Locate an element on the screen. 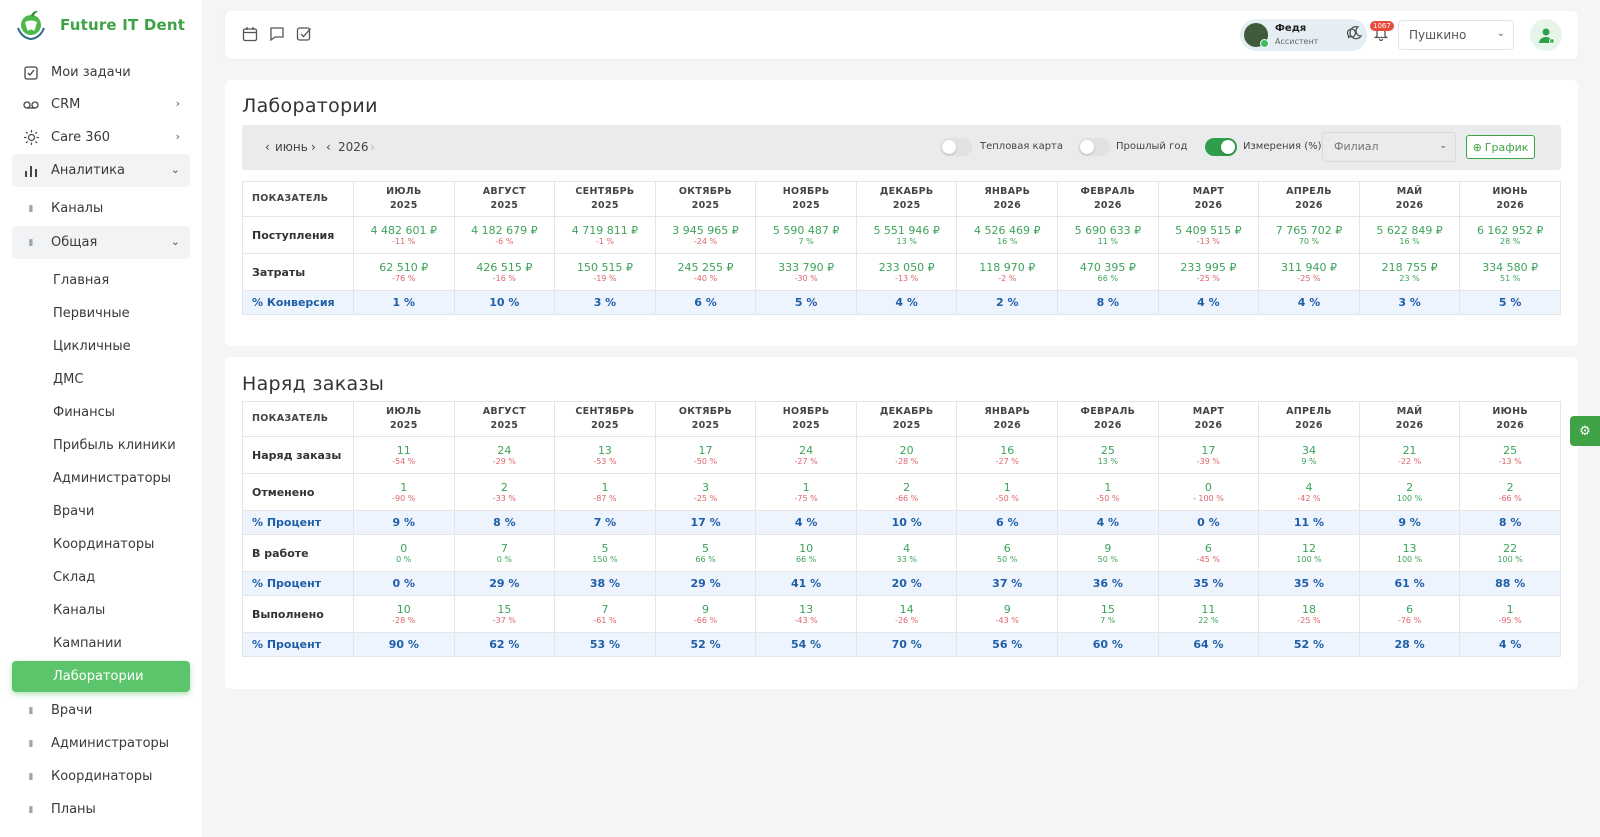  sidebar-subitem-finance: Финансы is located at coordinates (101, 412).